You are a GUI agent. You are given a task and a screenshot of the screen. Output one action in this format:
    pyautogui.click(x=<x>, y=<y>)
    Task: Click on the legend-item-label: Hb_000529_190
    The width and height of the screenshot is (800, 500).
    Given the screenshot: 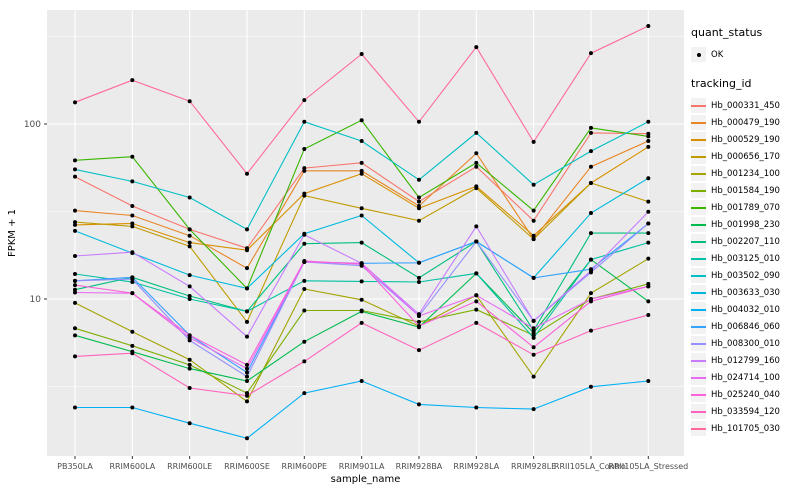 What is the action you would take?
    pyautogui.click(x=745, y=139)
    